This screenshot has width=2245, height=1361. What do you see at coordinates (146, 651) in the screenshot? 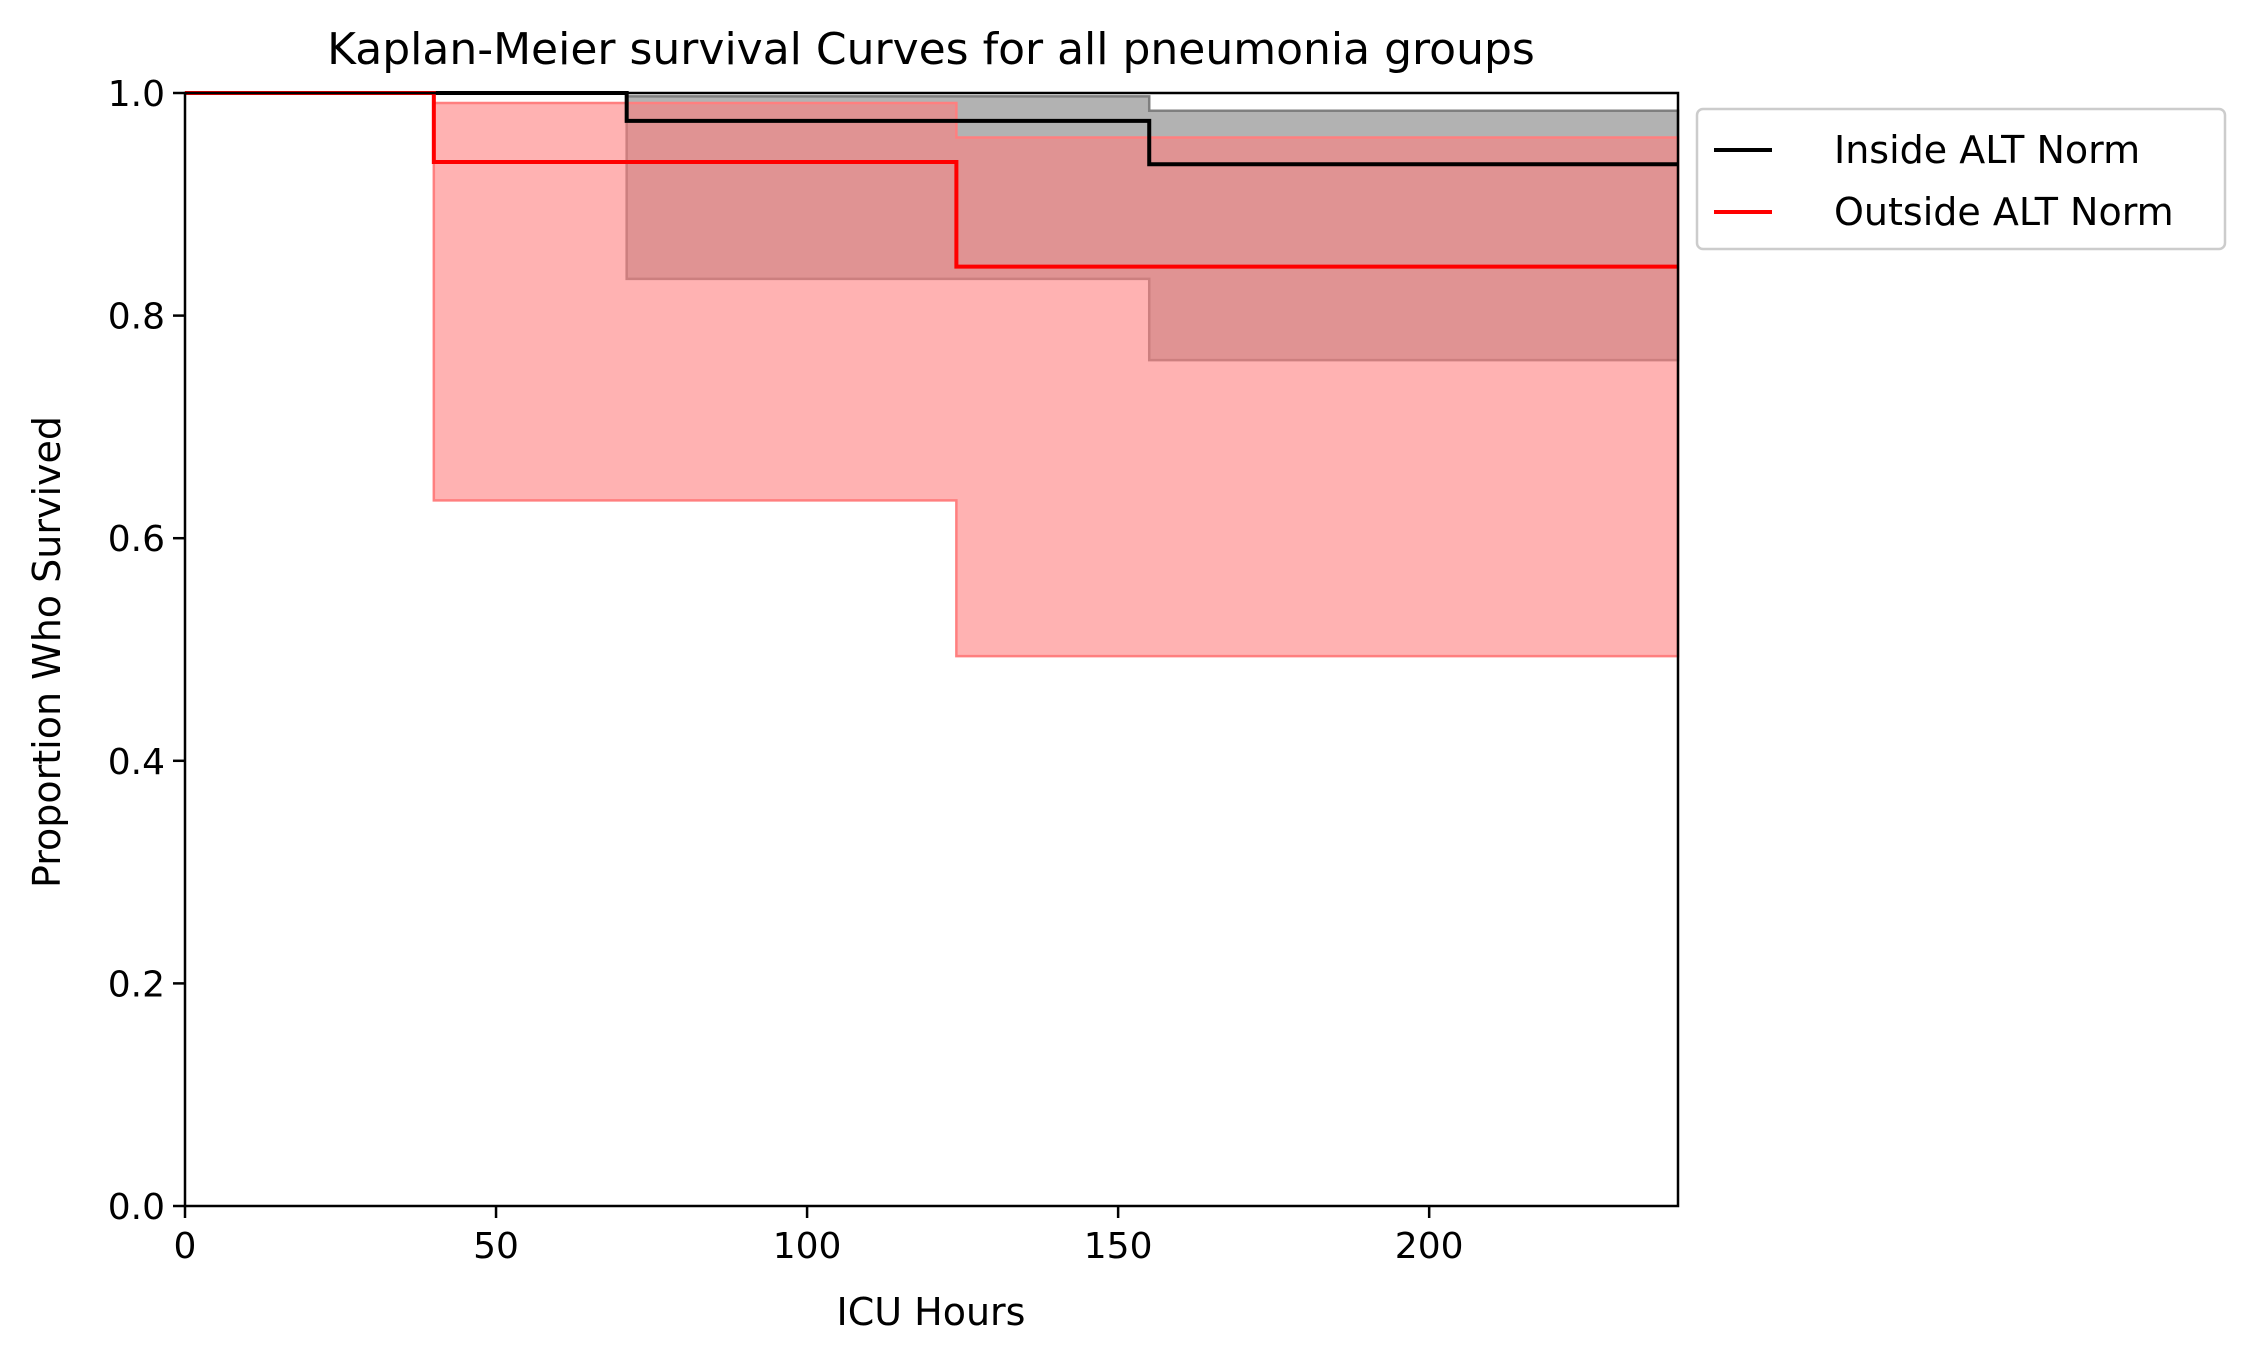
I see `y-axis-ticks: 0.0 0.2 0.4 0.6 0.8 1.0` at bounding box center [146, 651].